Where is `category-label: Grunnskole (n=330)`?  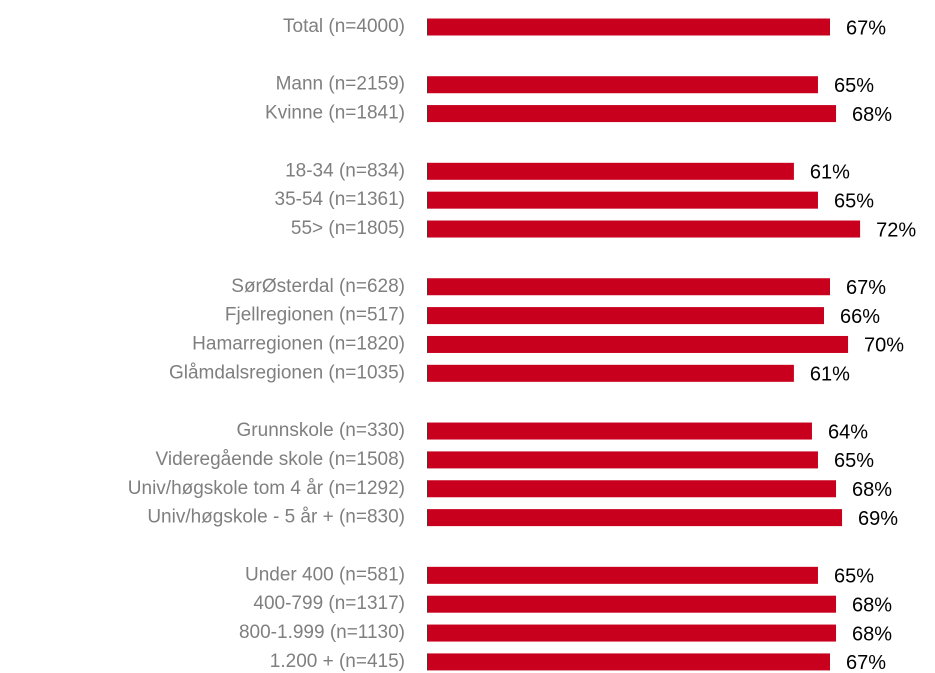
category-label: Grunnskole (n=330) is located at coordinates (321, 430).